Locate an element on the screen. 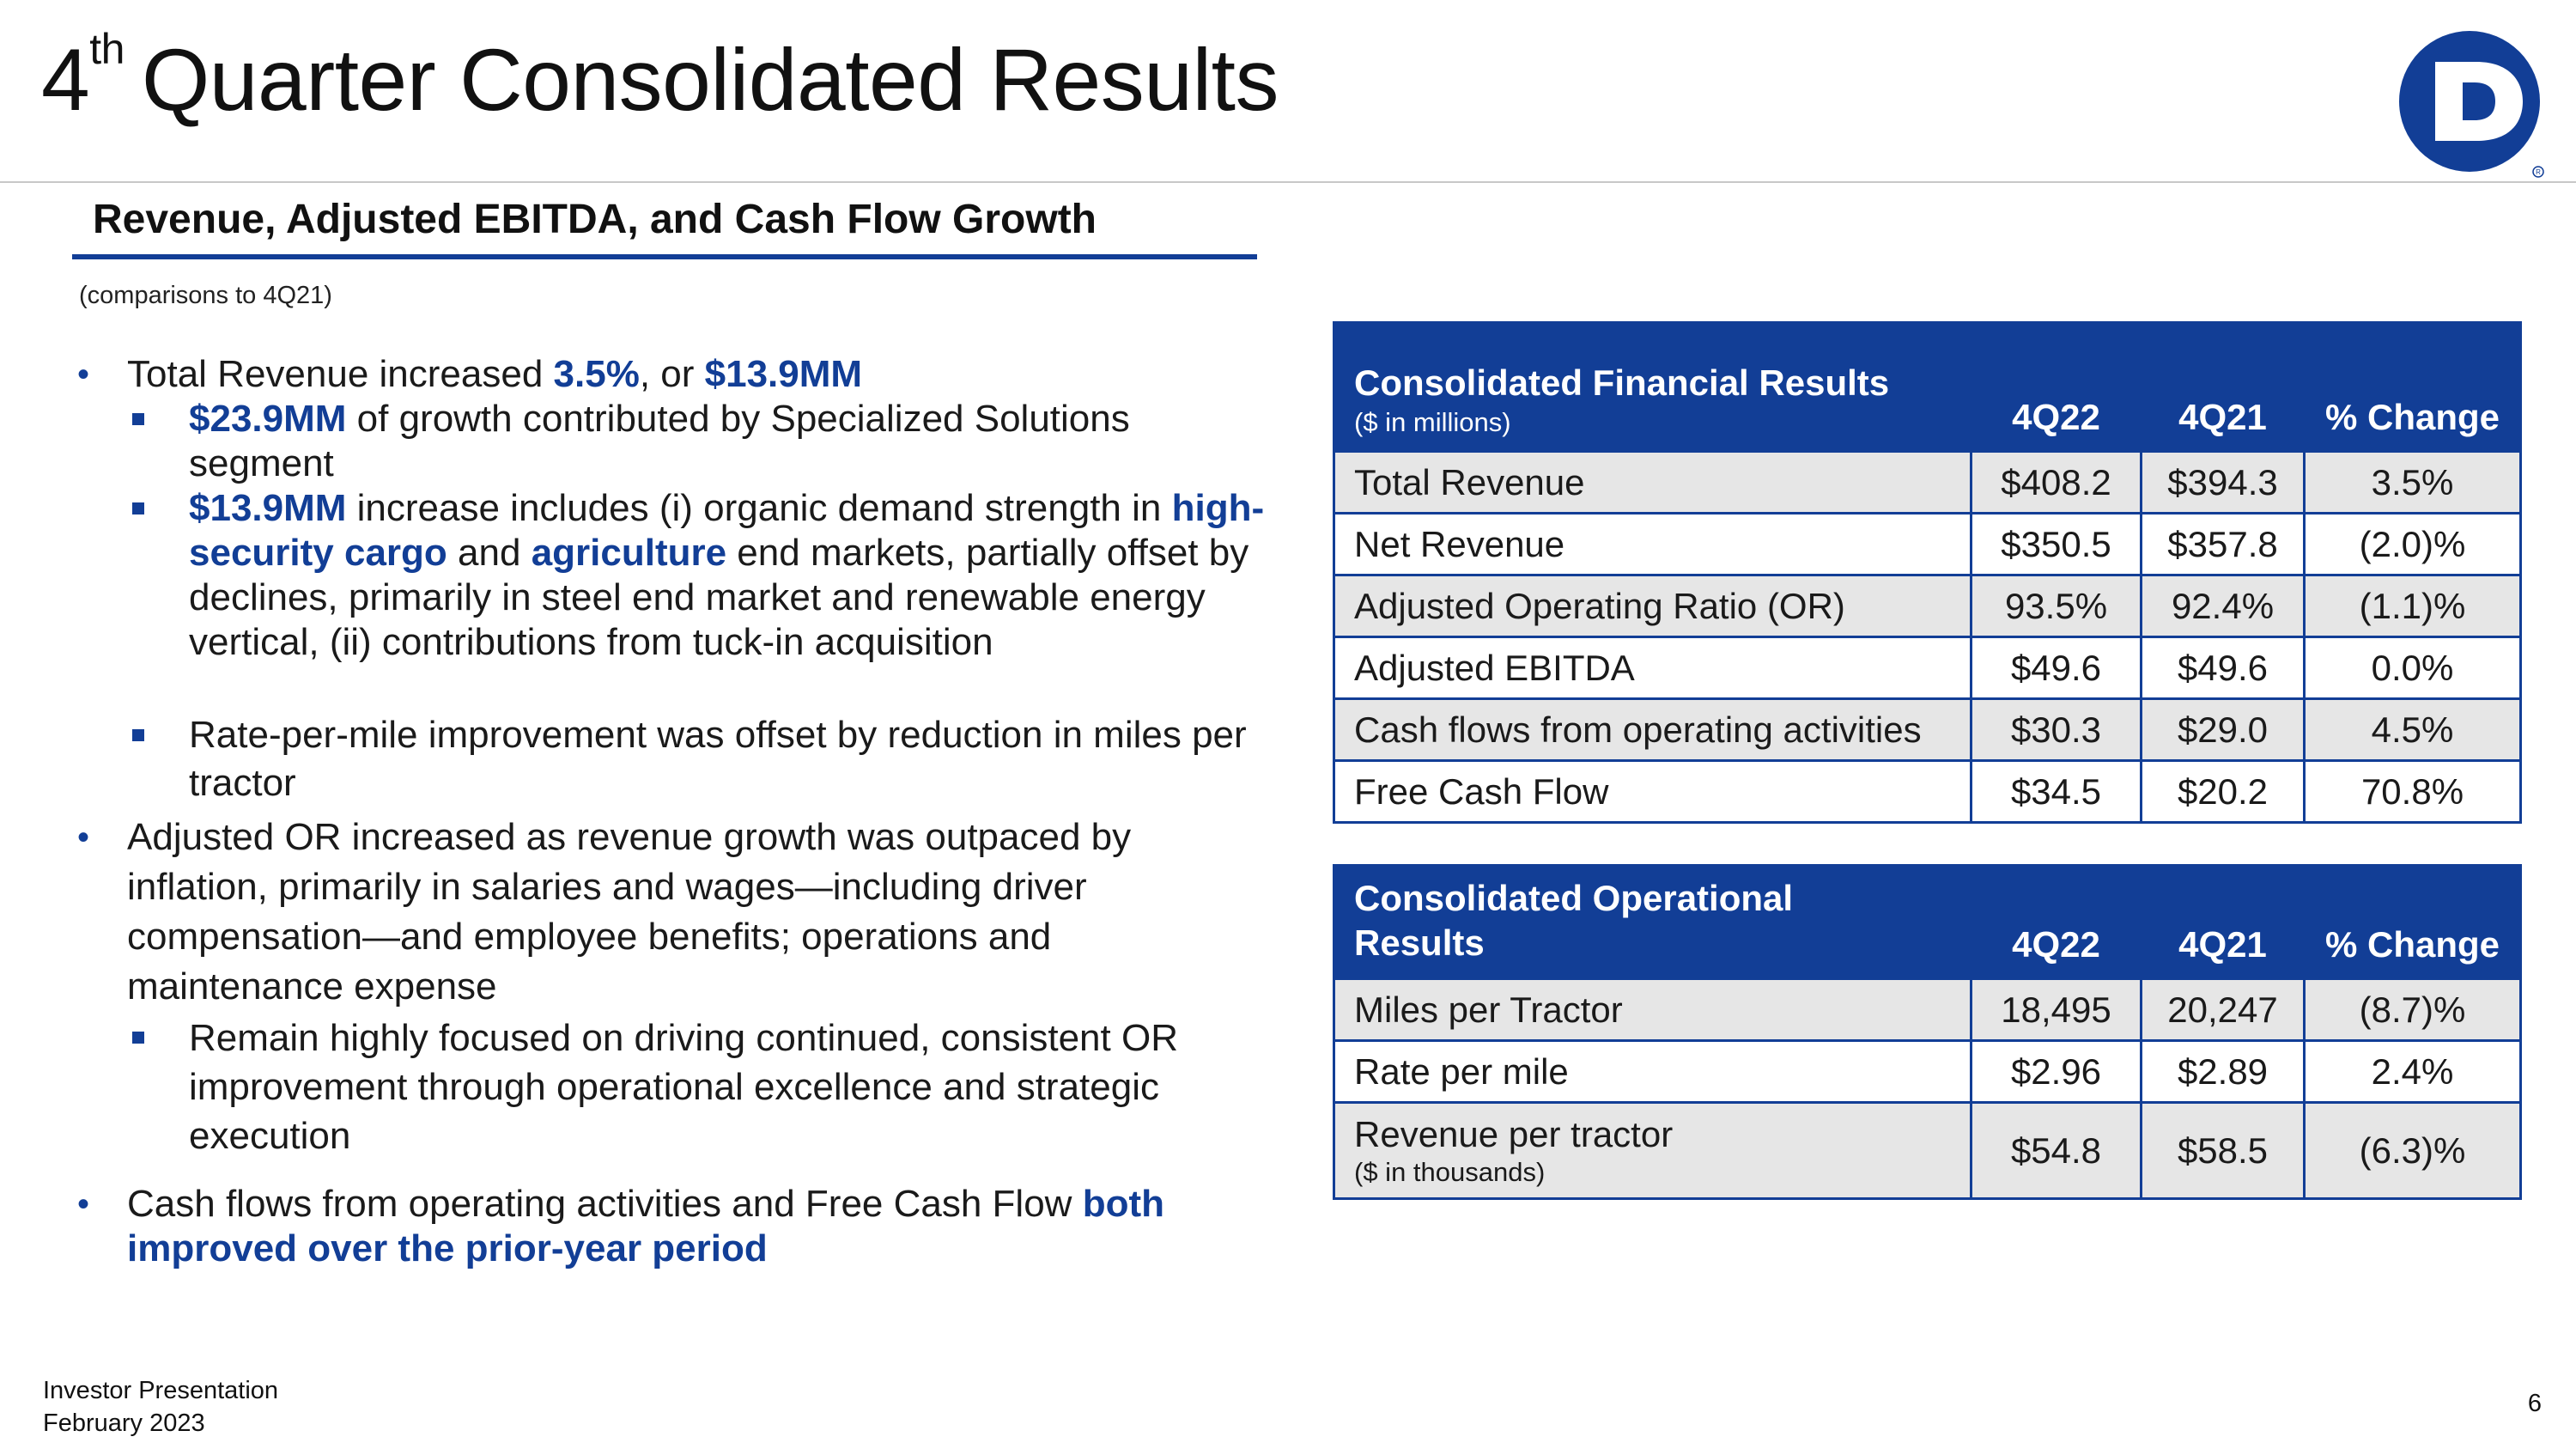  cell-4q21: $58.5 is located at coordinates (2223, 1150).